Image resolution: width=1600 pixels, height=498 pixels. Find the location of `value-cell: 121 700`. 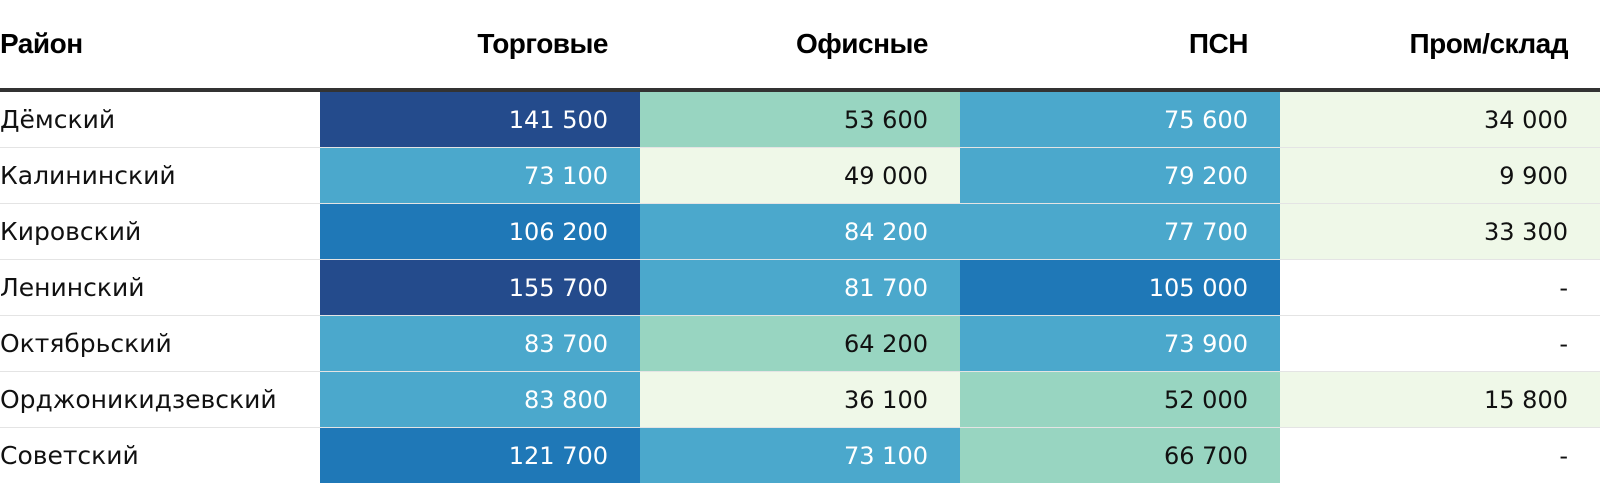

value-cell: 121 700 is located at coordinates (480, 455).